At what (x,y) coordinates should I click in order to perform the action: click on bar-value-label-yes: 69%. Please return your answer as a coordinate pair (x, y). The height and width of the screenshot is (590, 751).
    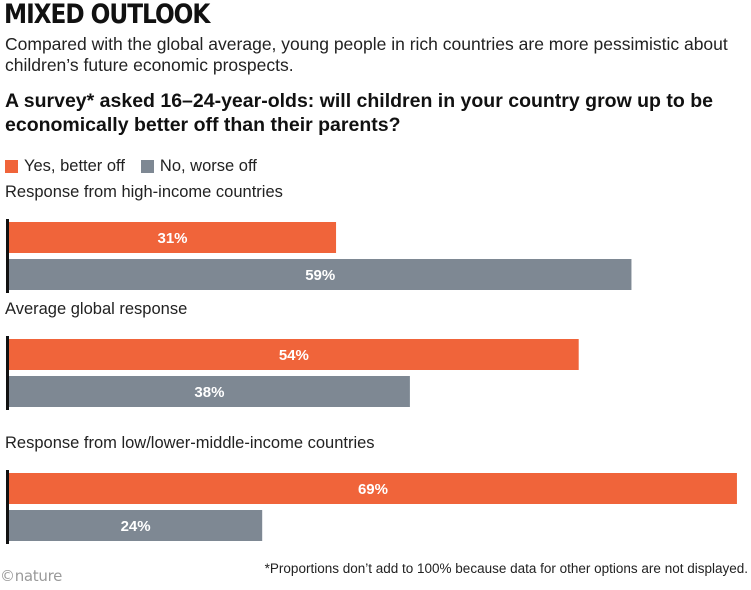
    Looking at the image, I should click on (373, 489).